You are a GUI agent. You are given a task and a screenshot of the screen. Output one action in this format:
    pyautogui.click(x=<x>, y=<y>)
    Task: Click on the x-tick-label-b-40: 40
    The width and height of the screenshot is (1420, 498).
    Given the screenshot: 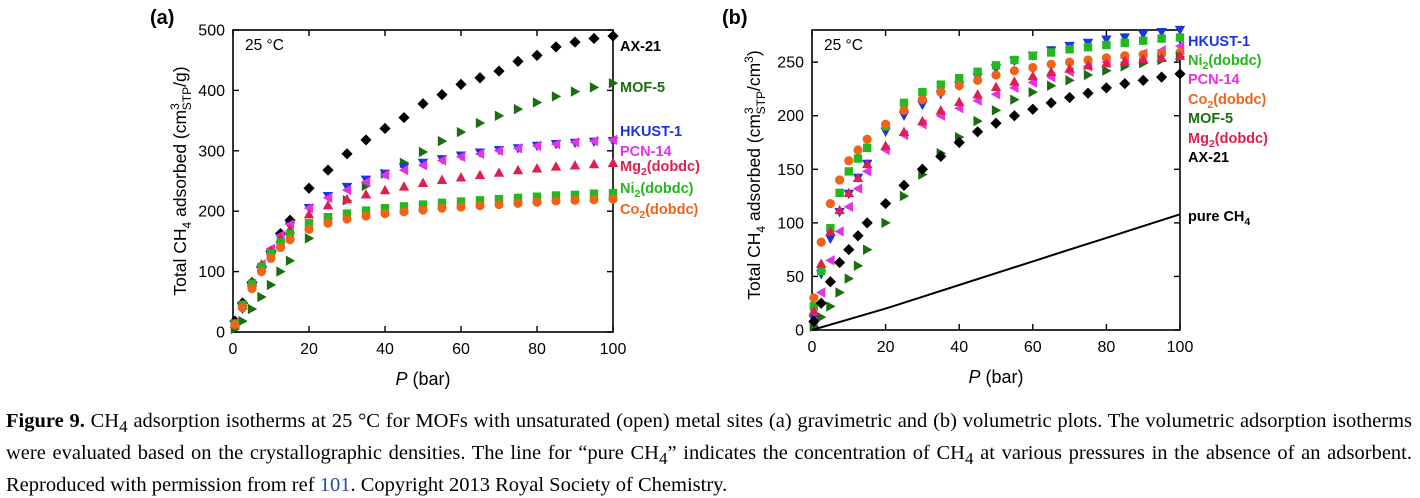 What is the action you would take?
    pyautogui.click(x=959, y=347)
    